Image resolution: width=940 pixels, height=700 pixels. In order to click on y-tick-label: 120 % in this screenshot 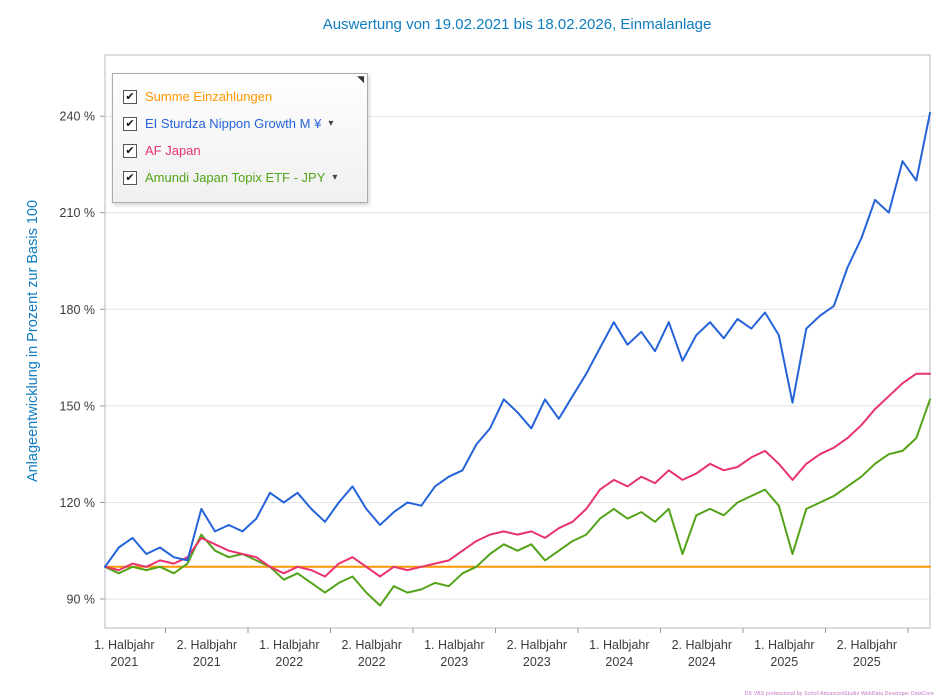, I will do `click(77, 503)`.